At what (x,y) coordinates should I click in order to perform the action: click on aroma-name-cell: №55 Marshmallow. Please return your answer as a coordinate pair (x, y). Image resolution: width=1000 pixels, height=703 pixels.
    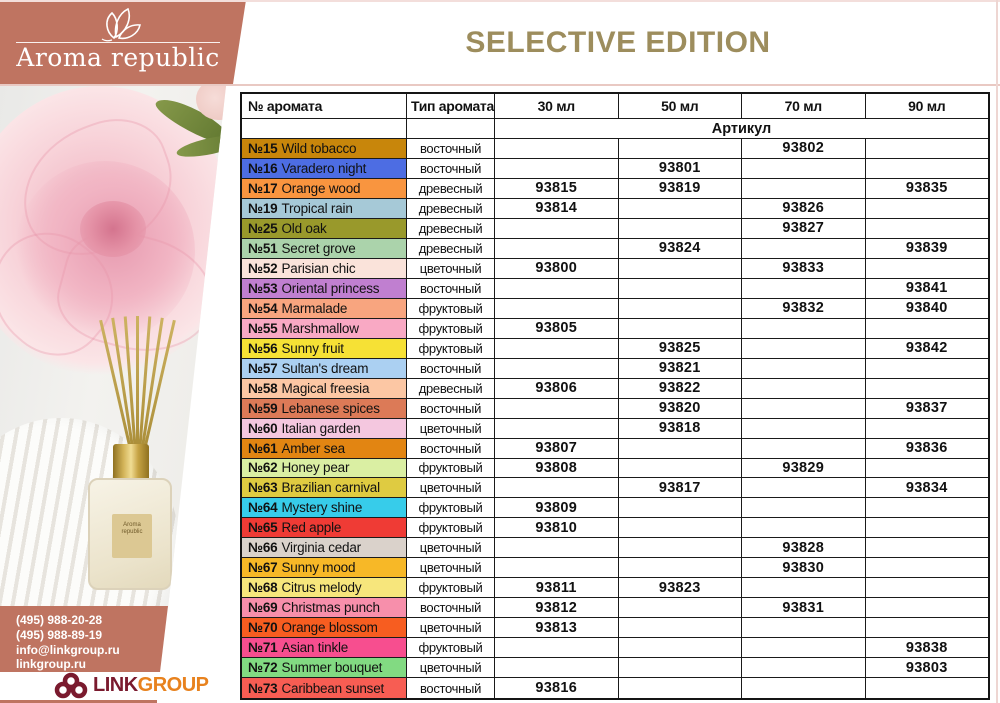
    Looking at the image, I should click on (324, 328).